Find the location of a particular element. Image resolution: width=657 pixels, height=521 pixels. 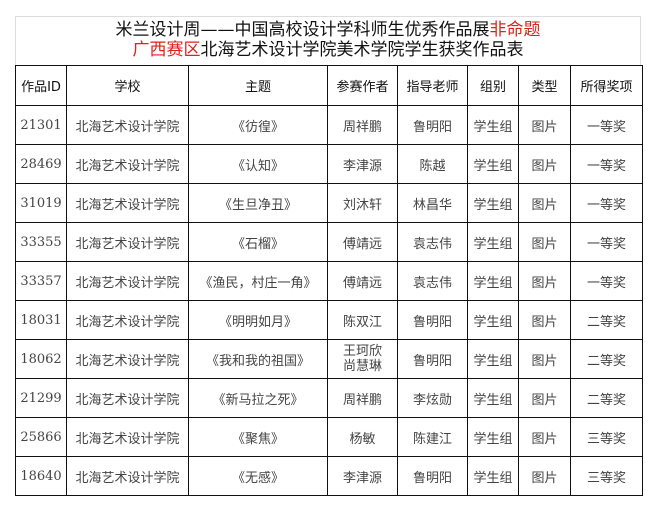

cell-advisor: 李炫勋 is located at coordinates (432, 398).